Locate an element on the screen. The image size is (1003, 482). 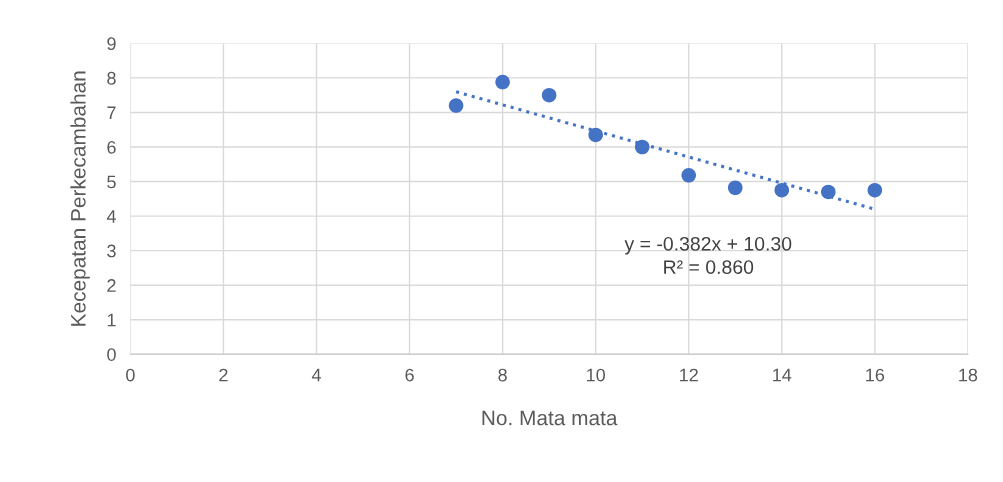
x-tick-label: 14 is located at coordinates (782, 375).